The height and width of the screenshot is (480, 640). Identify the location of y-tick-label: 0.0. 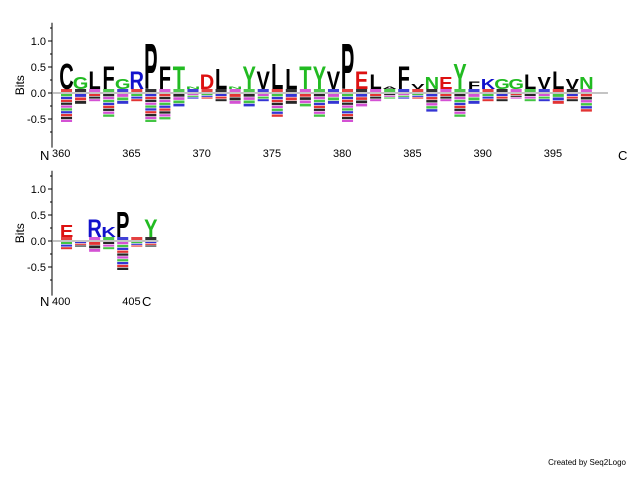
(38, 242).